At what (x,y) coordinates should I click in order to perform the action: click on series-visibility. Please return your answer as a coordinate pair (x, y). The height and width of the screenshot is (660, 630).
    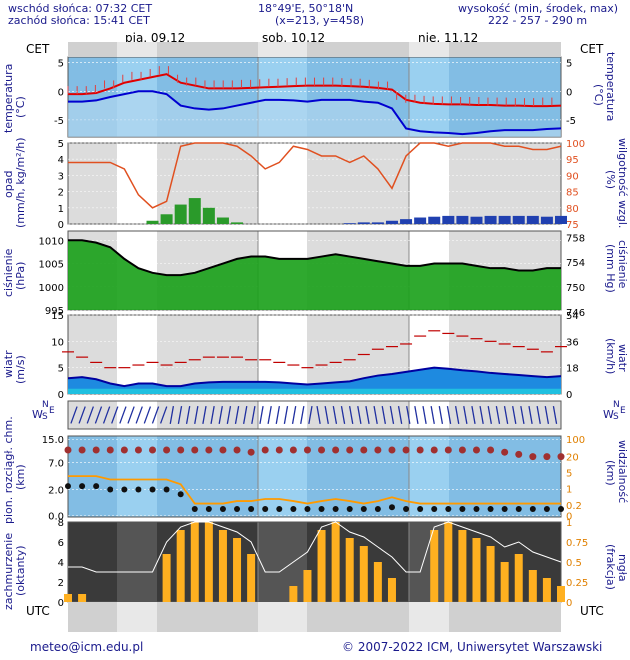
    Looking at the image, I should click on (314, 490).